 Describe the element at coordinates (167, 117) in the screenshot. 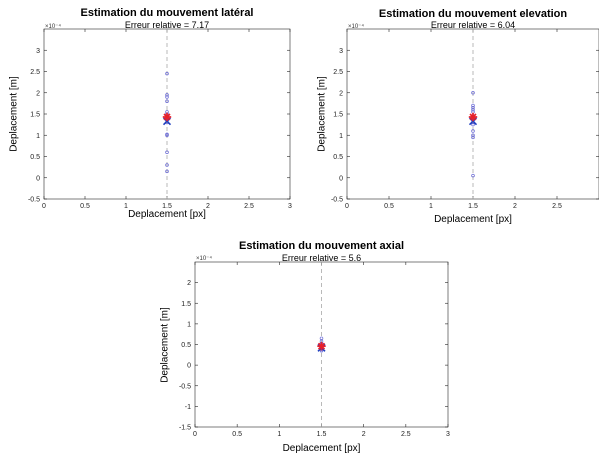

I see `chart-1-reference-marker` at that location.